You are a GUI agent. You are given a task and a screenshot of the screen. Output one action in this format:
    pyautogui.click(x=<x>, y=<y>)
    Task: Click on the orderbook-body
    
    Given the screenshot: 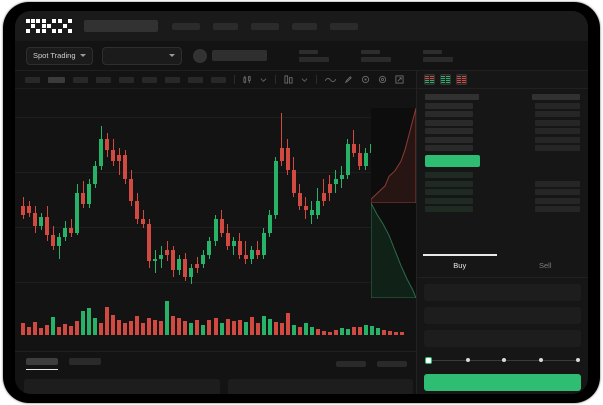 What is the action you would take?
    pyautogui.click(x=502, y=174)
    